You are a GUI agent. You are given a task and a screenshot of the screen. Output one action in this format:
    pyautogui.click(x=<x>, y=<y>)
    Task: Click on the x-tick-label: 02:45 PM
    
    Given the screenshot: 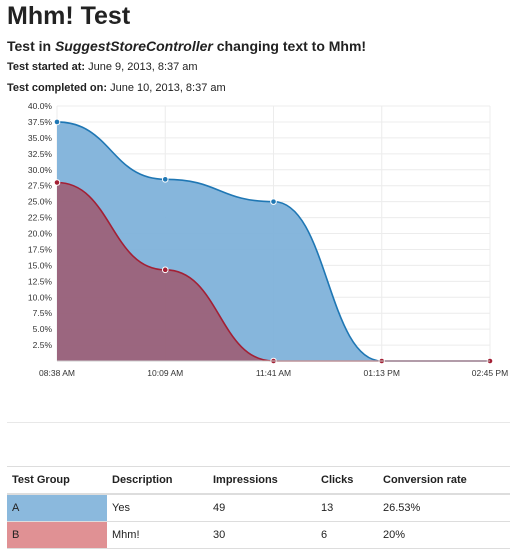 What is the action you would take?
    pyautogui.click(x=490, y=373)
    